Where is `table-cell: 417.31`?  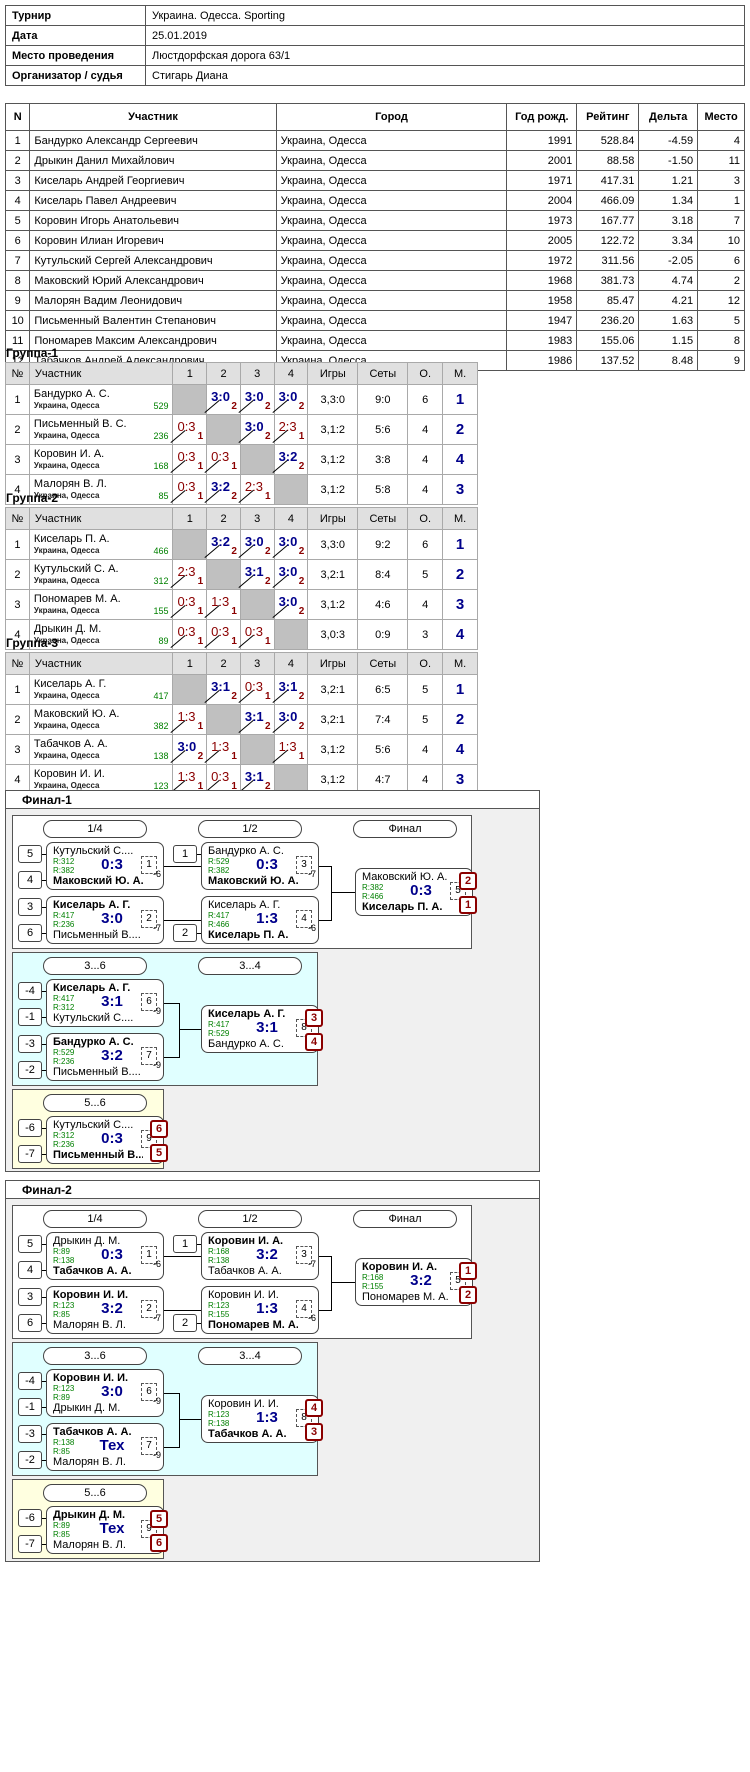
table-cell: 417.31 is located at coordinates (608, 180).